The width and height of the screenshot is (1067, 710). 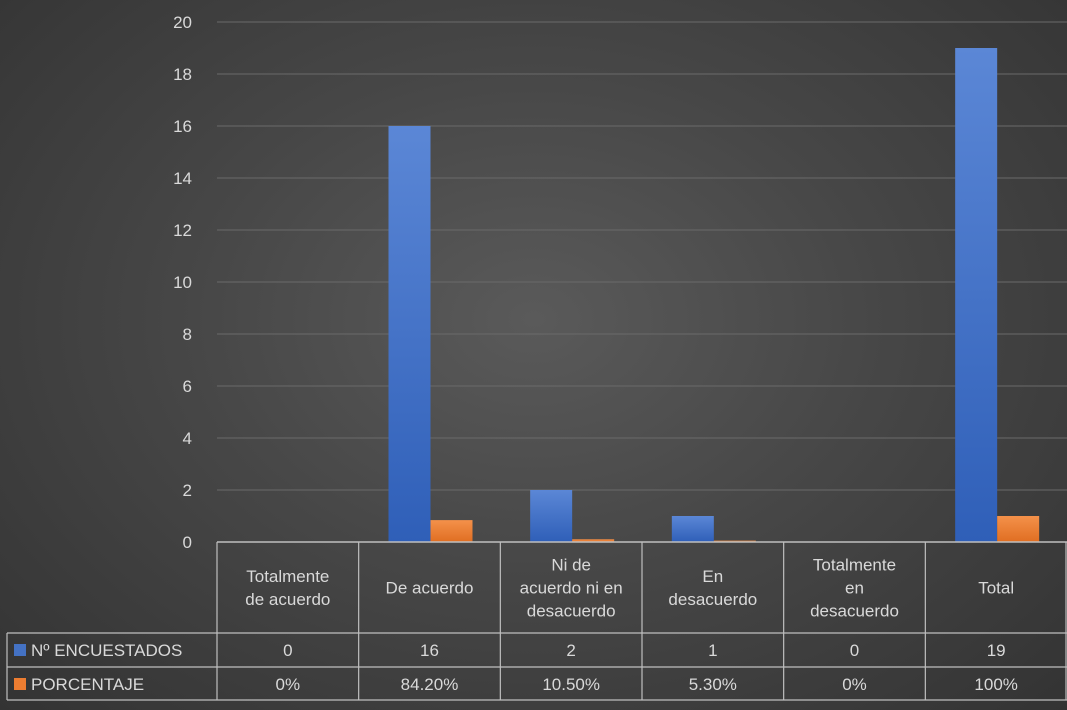 I want to click on y-tick-label: 14, so click(x=182, y=178).